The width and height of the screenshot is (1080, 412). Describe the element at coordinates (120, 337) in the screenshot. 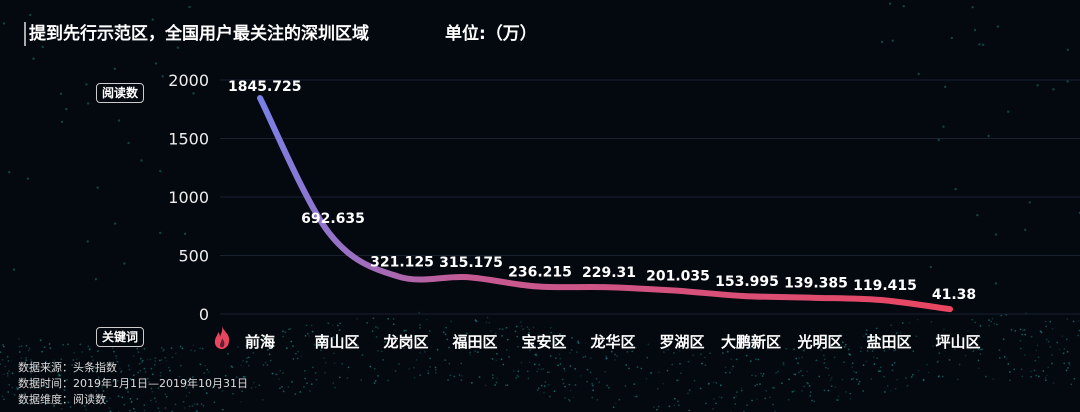

I see `x-axis-box-label: 关键词` at that location.